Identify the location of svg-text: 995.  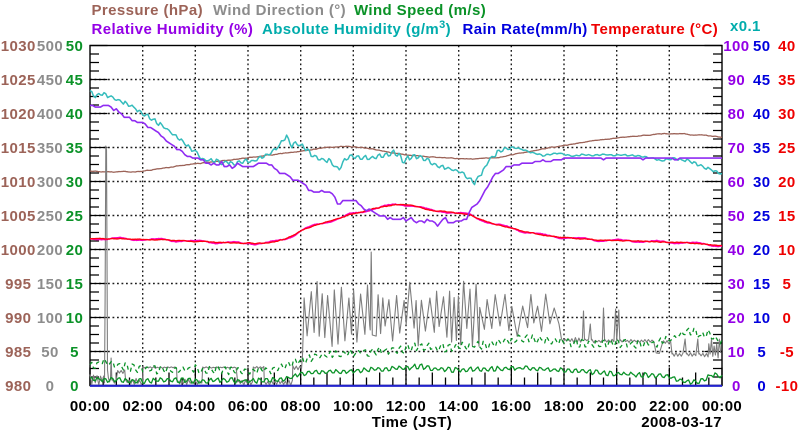
(18, 284).